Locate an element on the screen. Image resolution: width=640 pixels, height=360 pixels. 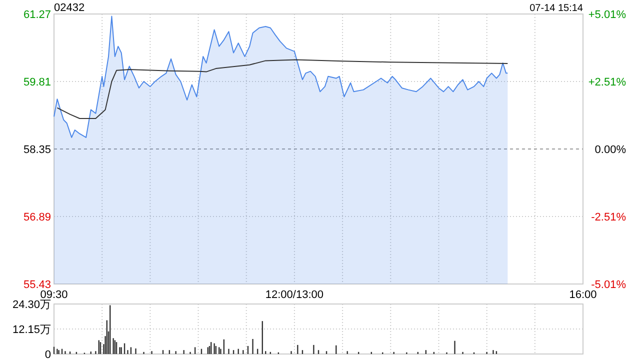
y-tick-label: 59.81 is located at coordinates (37, 82).